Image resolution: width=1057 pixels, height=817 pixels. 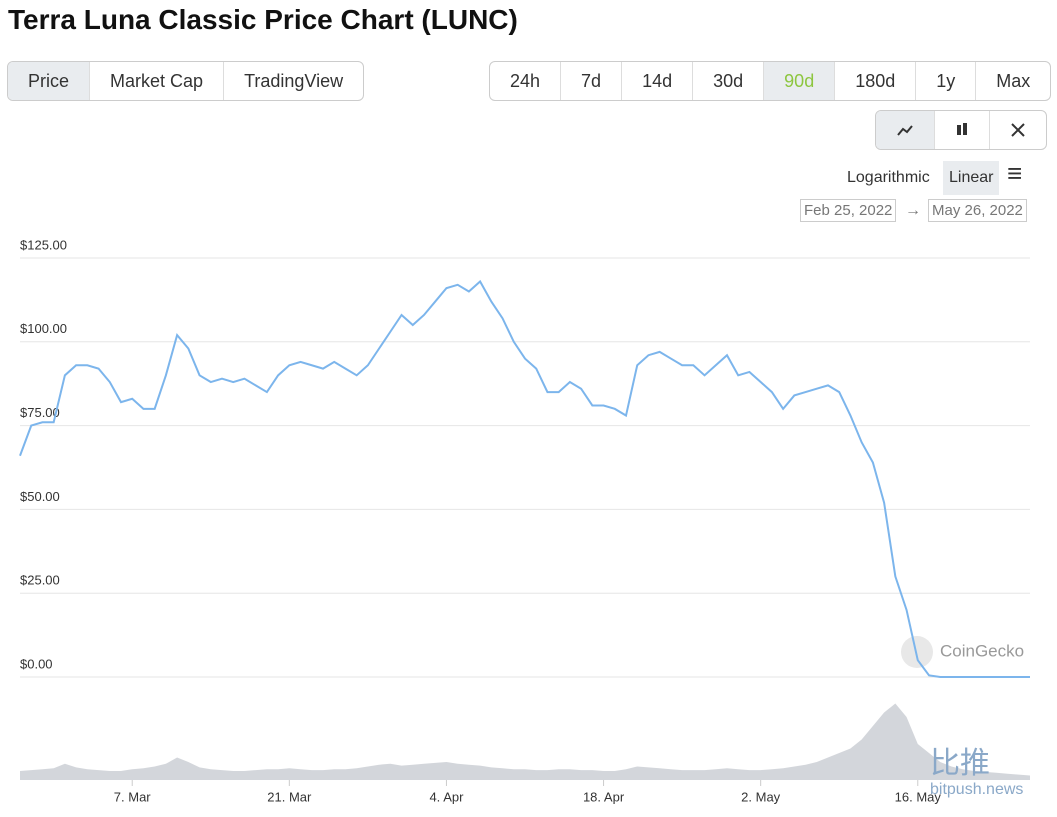 What do you see at coordinates (604, 796) in the screenshot?
I see `x-tick-label: 18. Apr` at bounding box center [604, 796].